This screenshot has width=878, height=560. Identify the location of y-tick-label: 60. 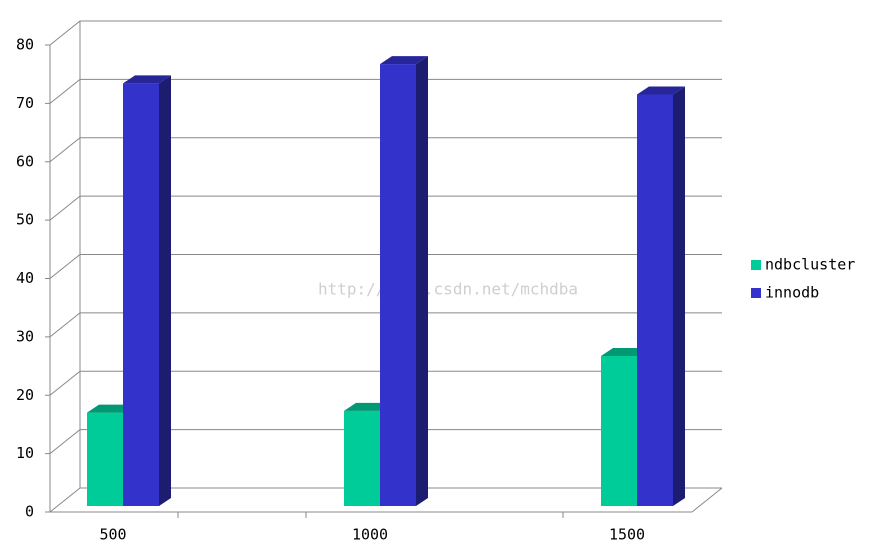
(25, 161).